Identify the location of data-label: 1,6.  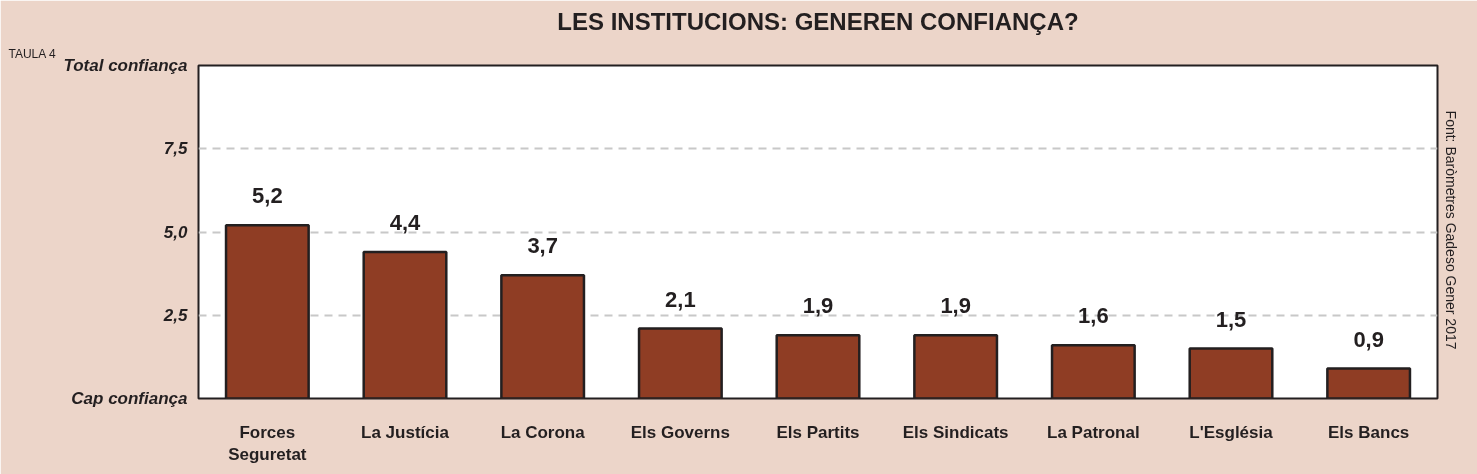
(1093, 316).